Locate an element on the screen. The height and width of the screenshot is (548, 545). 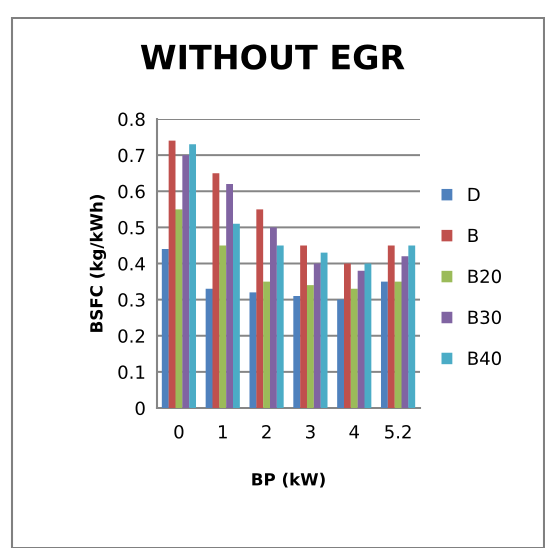
legend-label: B is located at coordinates (473, 235).